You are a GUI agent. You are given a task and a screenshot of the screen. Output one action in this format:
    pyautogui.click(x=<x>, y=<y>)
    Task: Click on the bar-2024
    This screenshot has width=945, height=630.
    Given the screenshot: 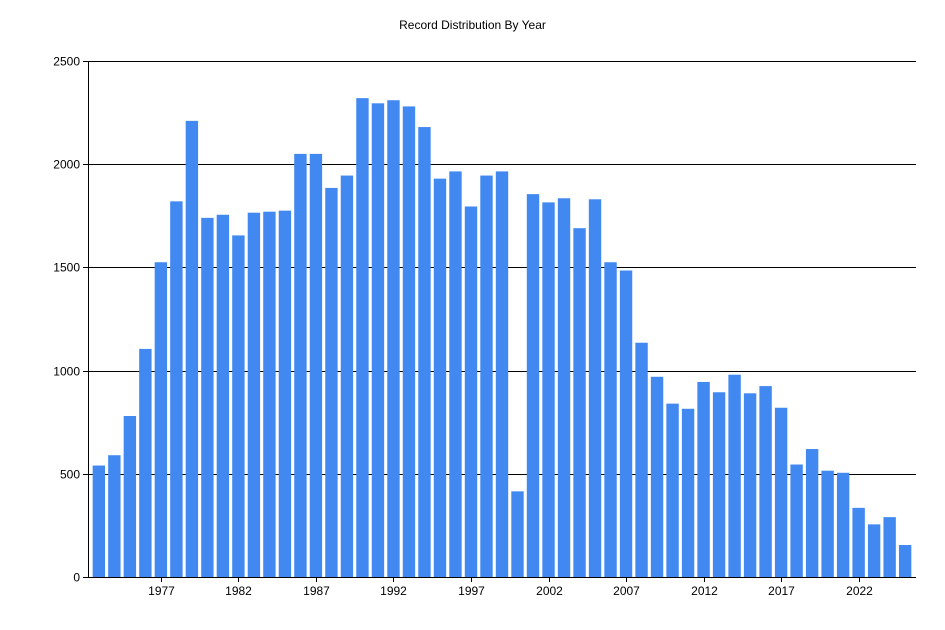 What is the action you would take?
    pyautogui.click(x=889, y=547)
    